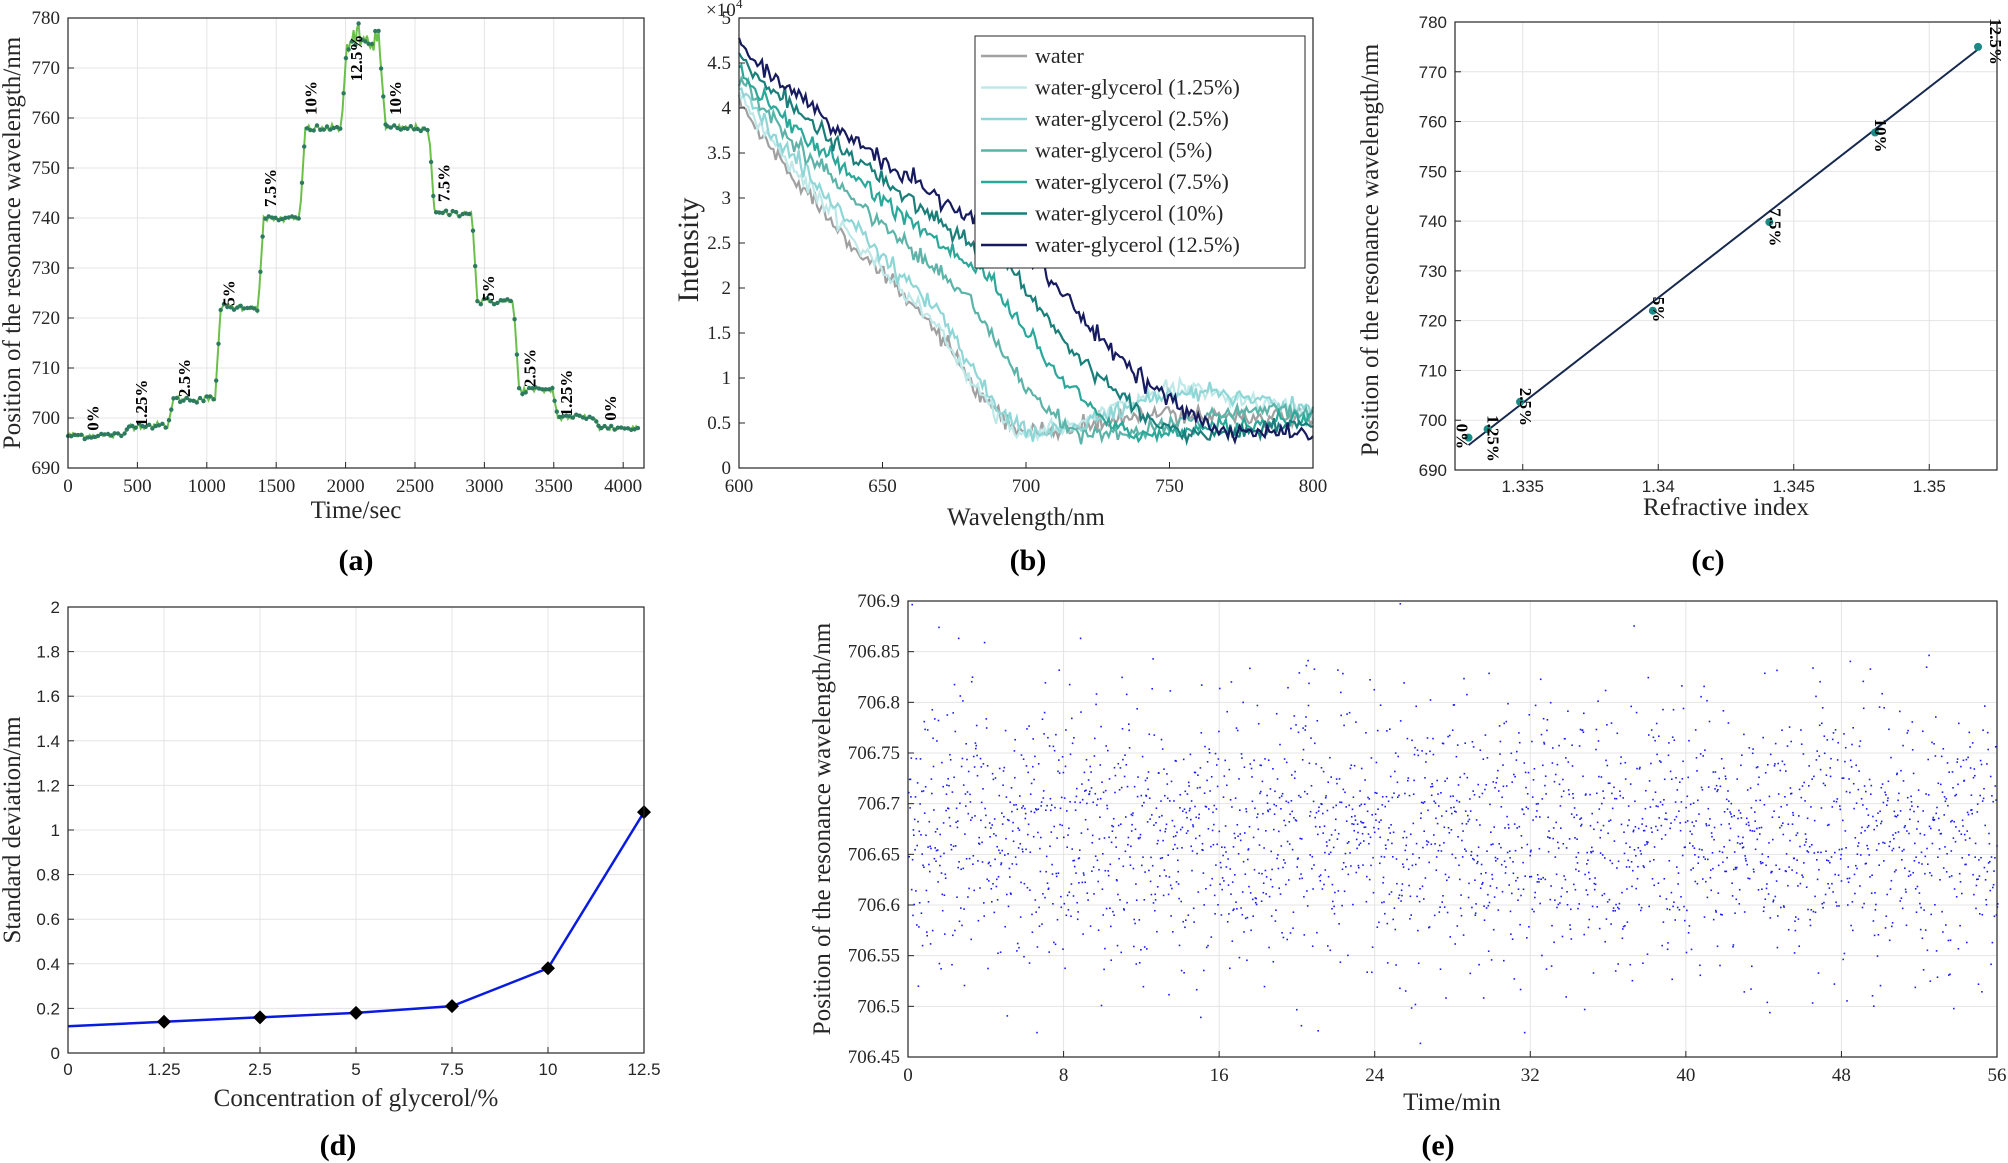  Describe the element at coordinates (163, 1069) in the screenshot. I see `chart-d-xtick-label: 1.25` at that location.